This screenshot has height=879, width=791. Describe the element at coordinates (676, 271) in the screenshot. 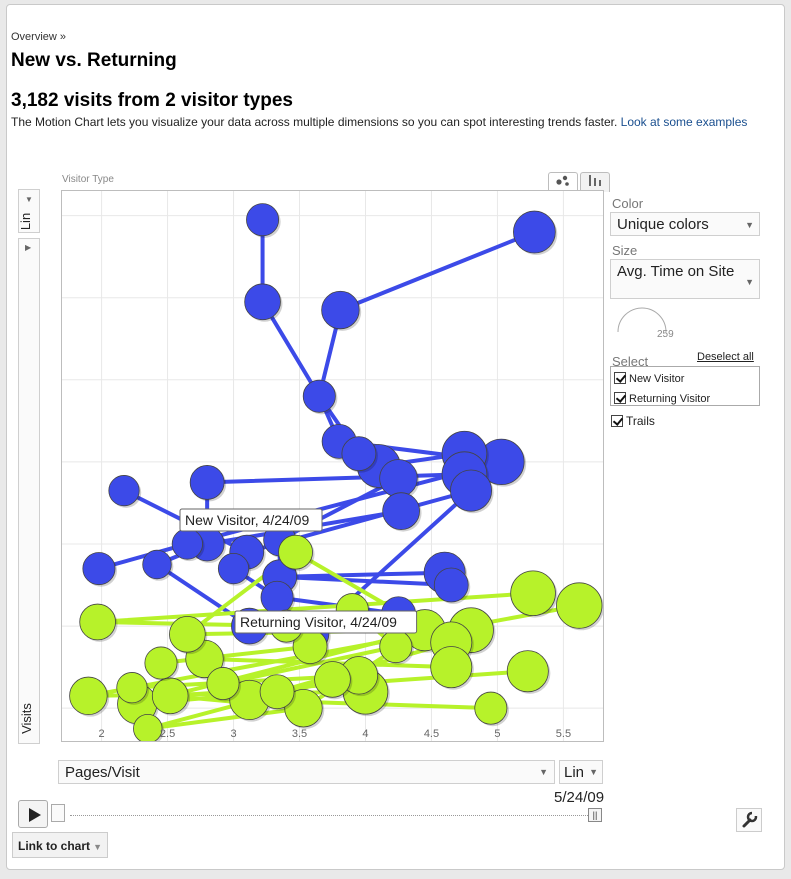

I see `size-value: Avg. Time on Site` at that location.